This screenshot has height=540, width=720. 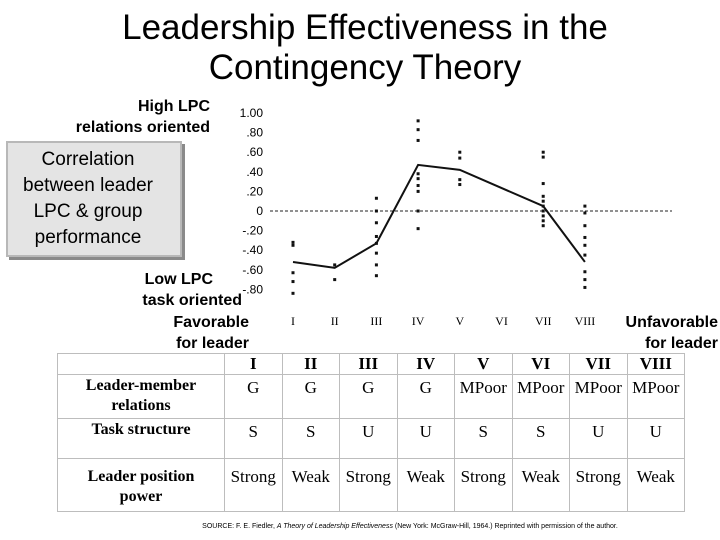 What do you see at coordinates (543, 321) in the screenshot?
I see `x-tick-label: VII` at bounding box center [543, 321].